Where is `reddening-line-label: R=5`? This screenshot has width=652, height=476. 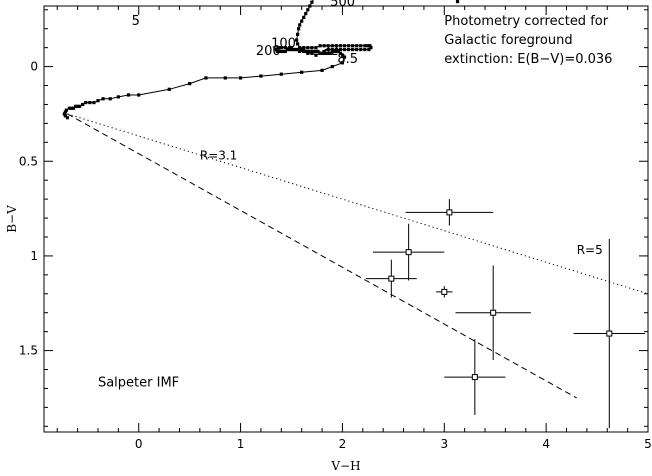
reddening-line-label: R=5 is located at coordinates (590, 250).